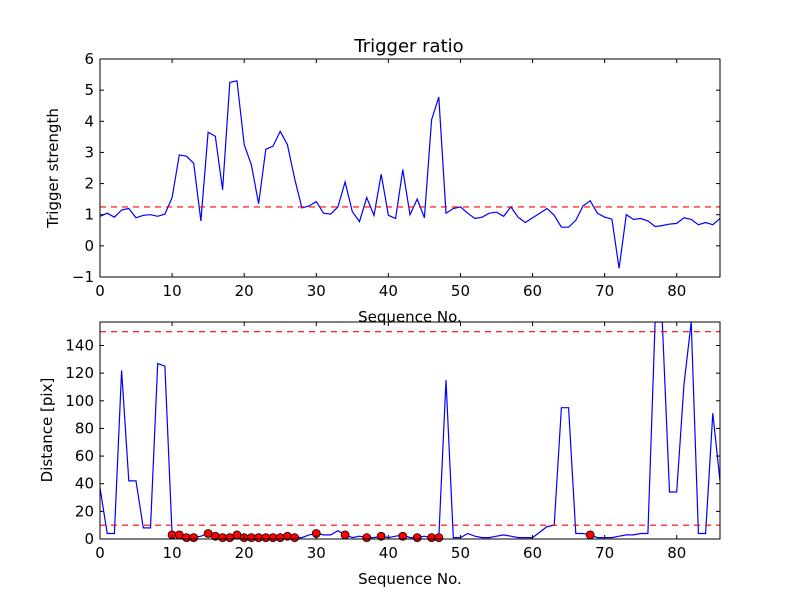 The height and width of the screenshot is (600, 800). I want to click on top-x-tick-label: 20, so click(244, 291).